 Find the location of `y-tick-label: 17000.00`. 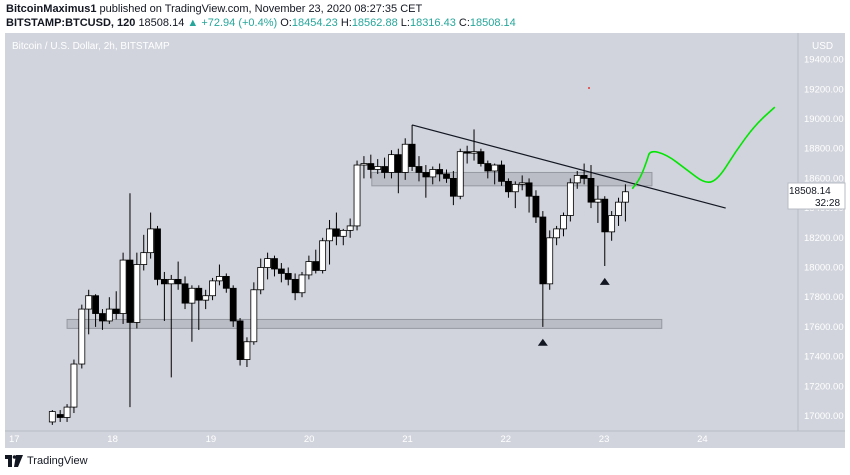

y-tick-label: 17000.00 is located at coordinates (824, 416).